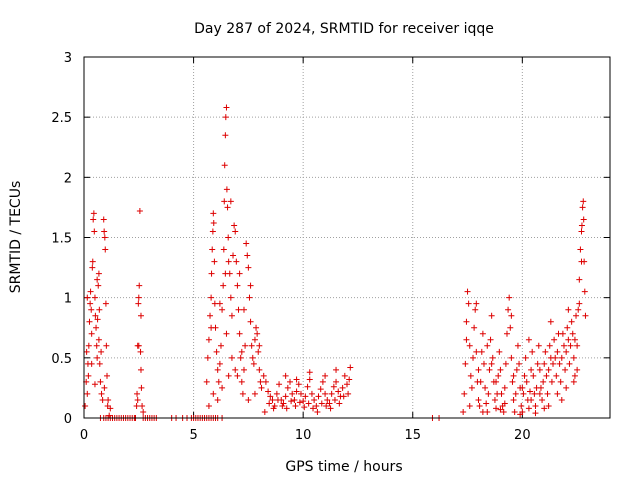 The height and width of the screenshot is (480, 640). What do you see at coordinates (68, 58) in the screenshot?
I see `y-tick-label: 3` at bounding box center [68, 58].